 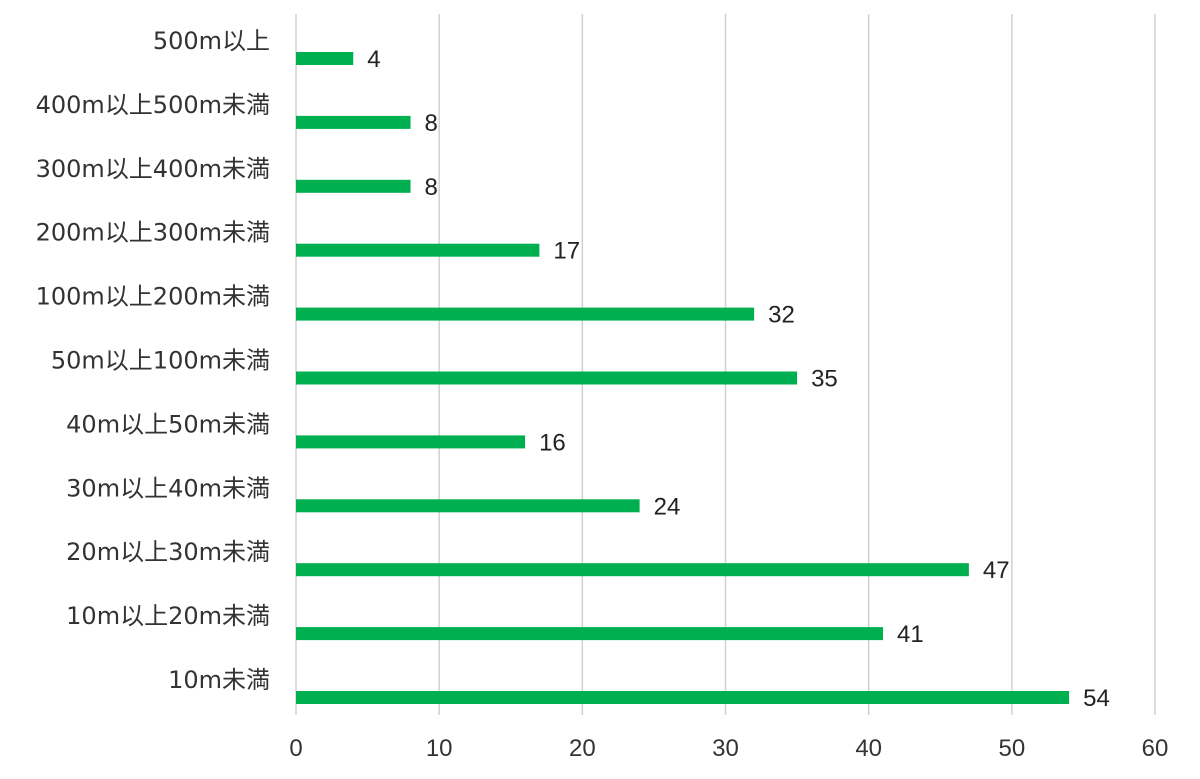 I want to click on x-tick-label: 50, so click(x=1011, y=748).